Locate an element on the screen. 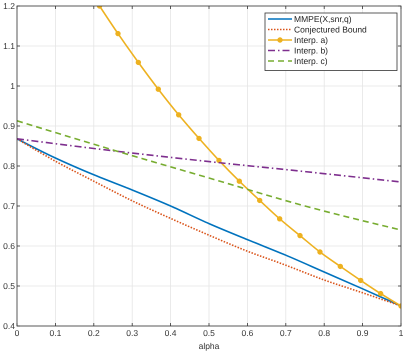 This screenshot has height=354, width=409. y-tick-label: 0.6 is located at coordinates (9, 246).